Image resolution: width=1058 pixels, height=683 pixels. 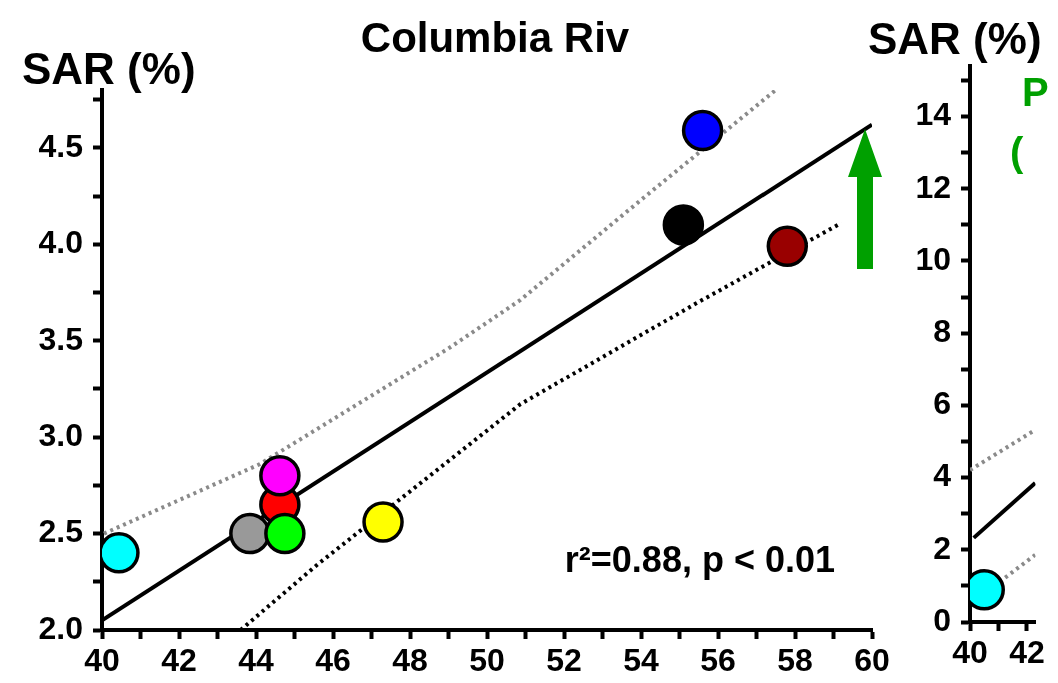 What do you see at coordinates (942, 403) in the screenshot?
I see `y-tick-label: 6` at bounding box center [942, 403].